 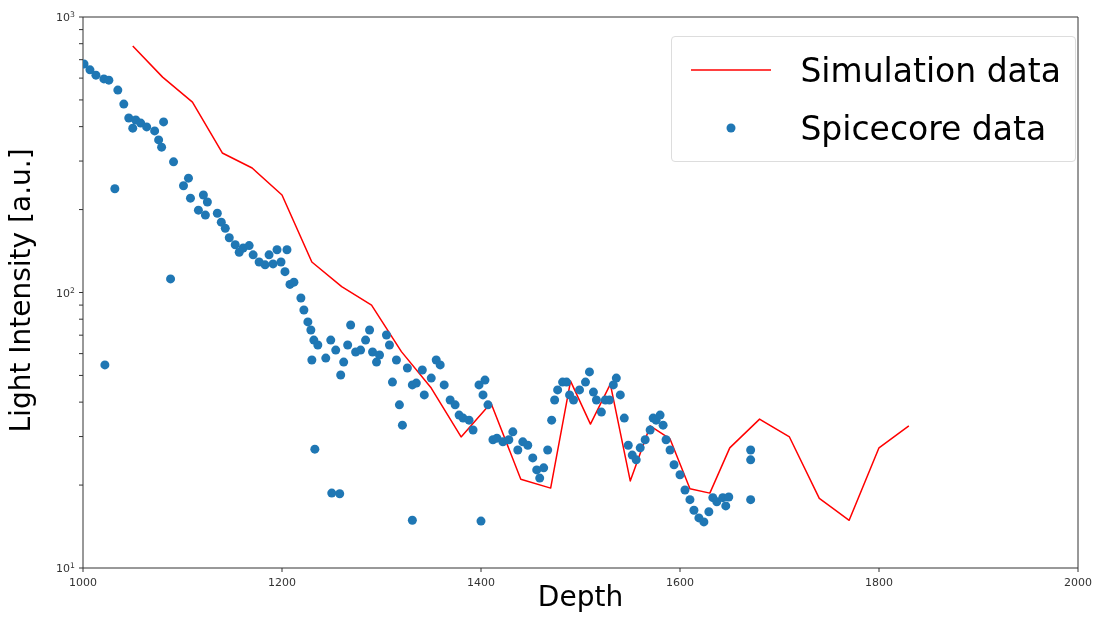 What do you see at coordinates (282, 582) in the screenshot?
I see `x-tick-label: 1200` at bounding box center [282, 582].